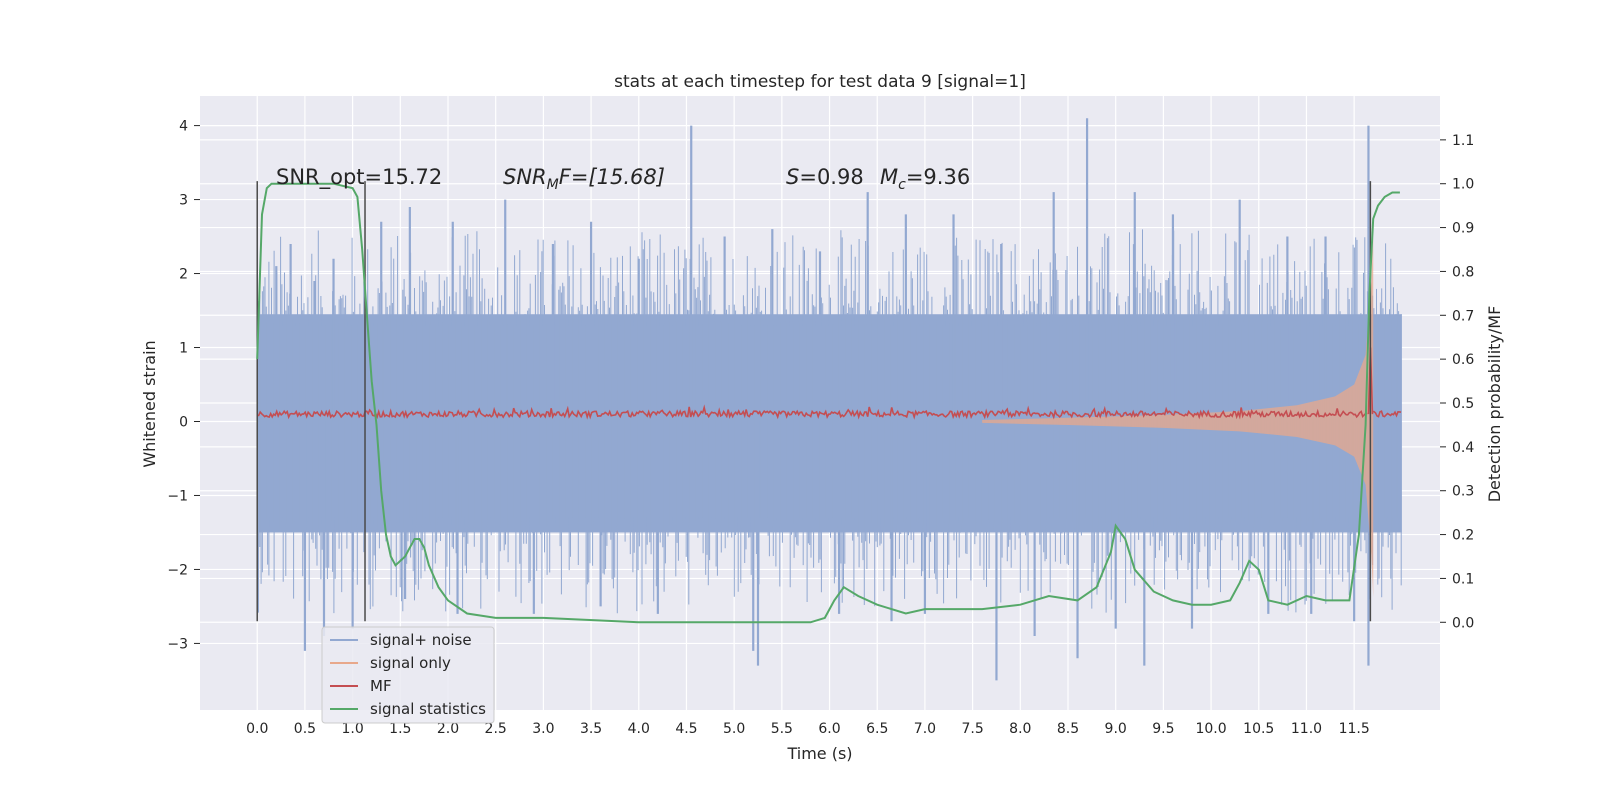 This screenshot has width=1600, height=800. Describe the element at coordinates (925, 729) in the screenshot. I see `x-tick-label: 7.0` at that location.